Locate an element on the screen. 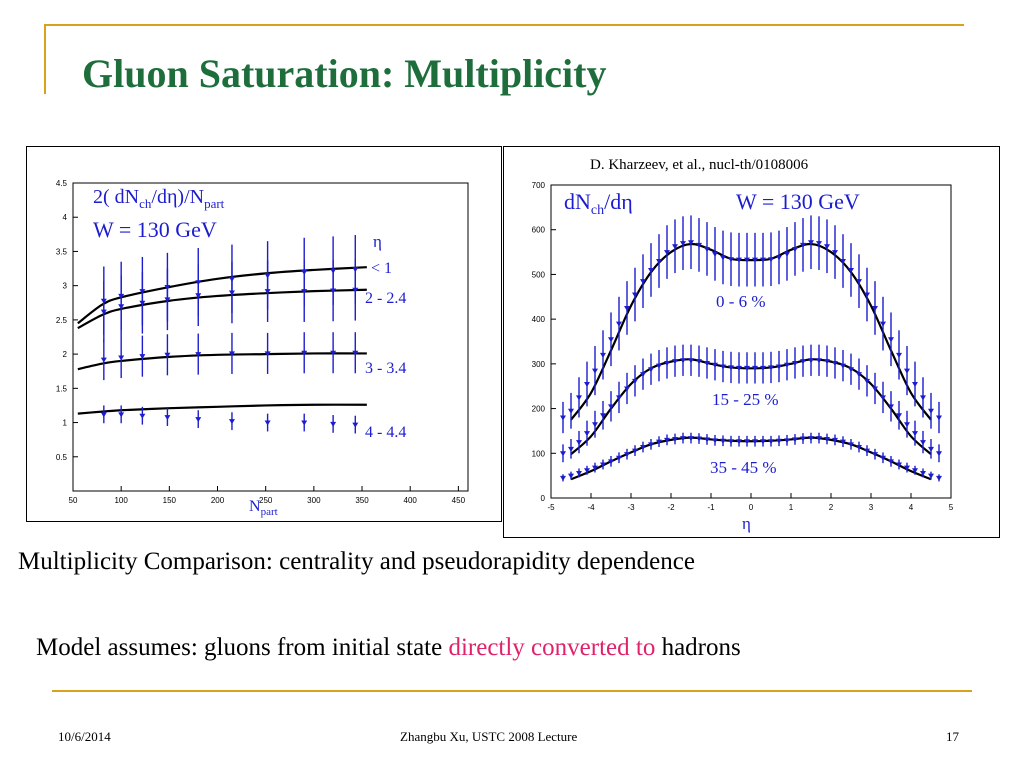 This screenshot has width=1024, height=768. left-xtick-label: 100 is located at coordinates (121, 500).